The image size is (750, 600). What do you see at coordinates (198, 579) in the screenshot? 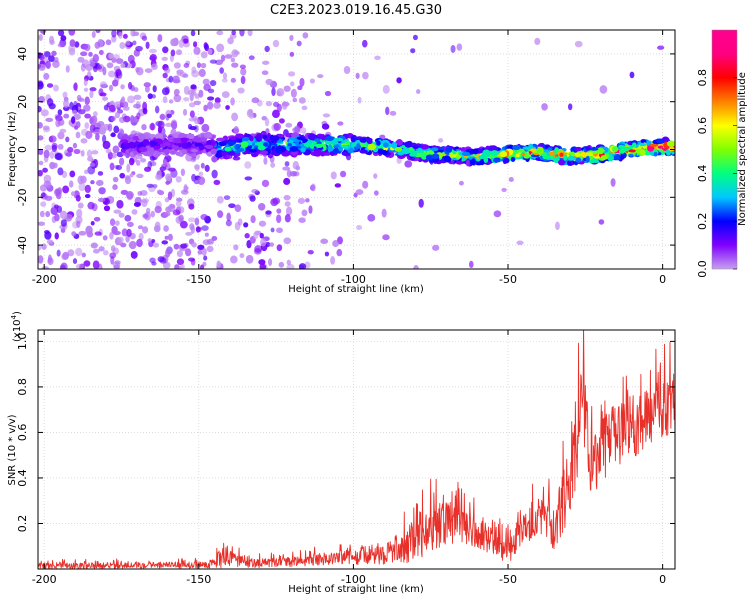
I see `snr-x-tick-label: -150` at bounding box center [198, 579].